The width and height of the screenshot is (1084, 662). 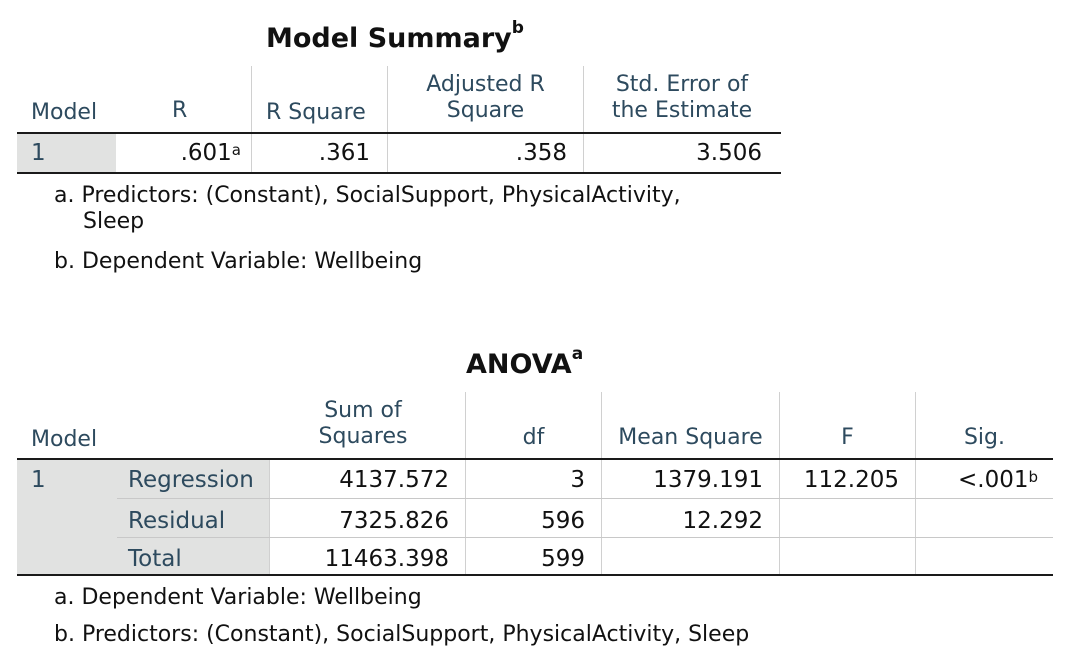 I want to click on total-df: 599, so click(x=563, y=559).